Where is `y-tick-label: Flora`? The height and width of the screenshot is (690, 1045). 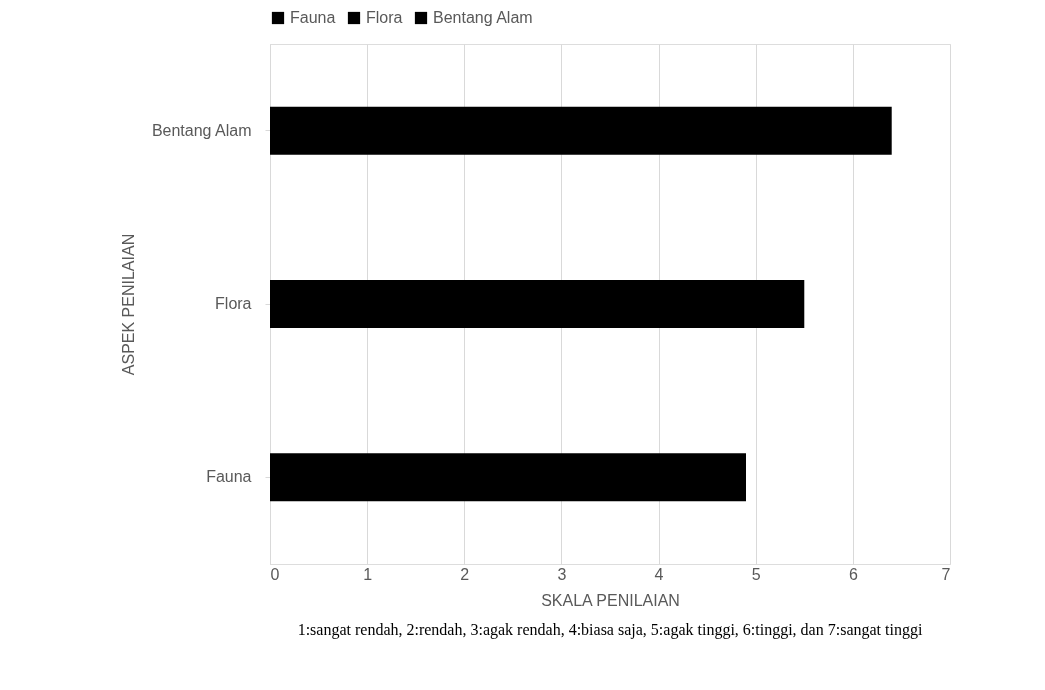
y-tick-label: Flora is located at coordinates (233, 303).